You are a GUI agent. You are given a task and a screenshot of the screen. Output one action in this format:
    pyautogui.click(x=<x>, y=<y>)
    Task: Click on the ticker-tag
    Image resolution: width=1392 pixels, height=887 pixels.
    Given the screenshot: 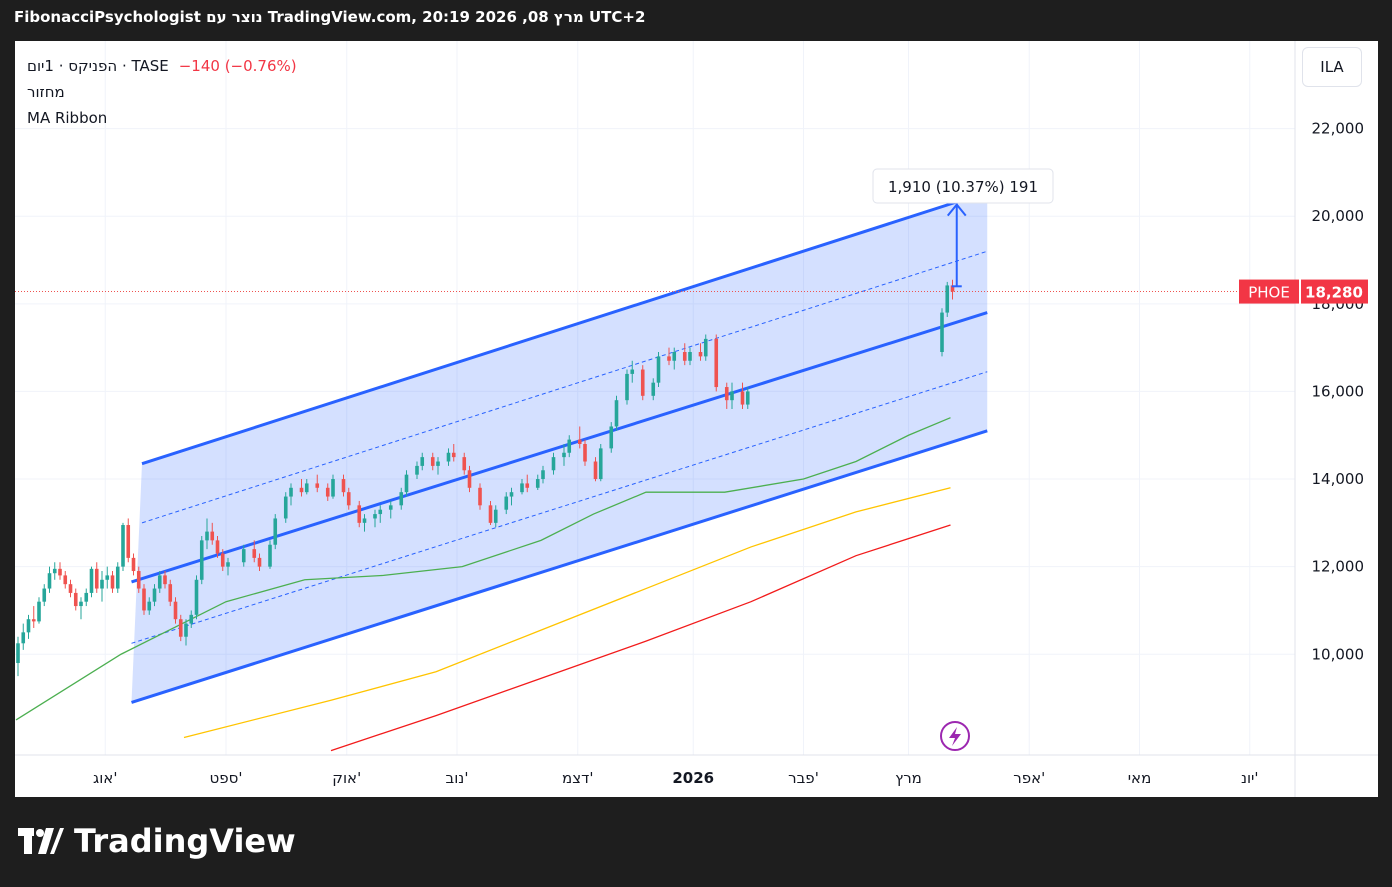 What is the action you would take?
    pyautogui.click(x=1269, y=291)
    